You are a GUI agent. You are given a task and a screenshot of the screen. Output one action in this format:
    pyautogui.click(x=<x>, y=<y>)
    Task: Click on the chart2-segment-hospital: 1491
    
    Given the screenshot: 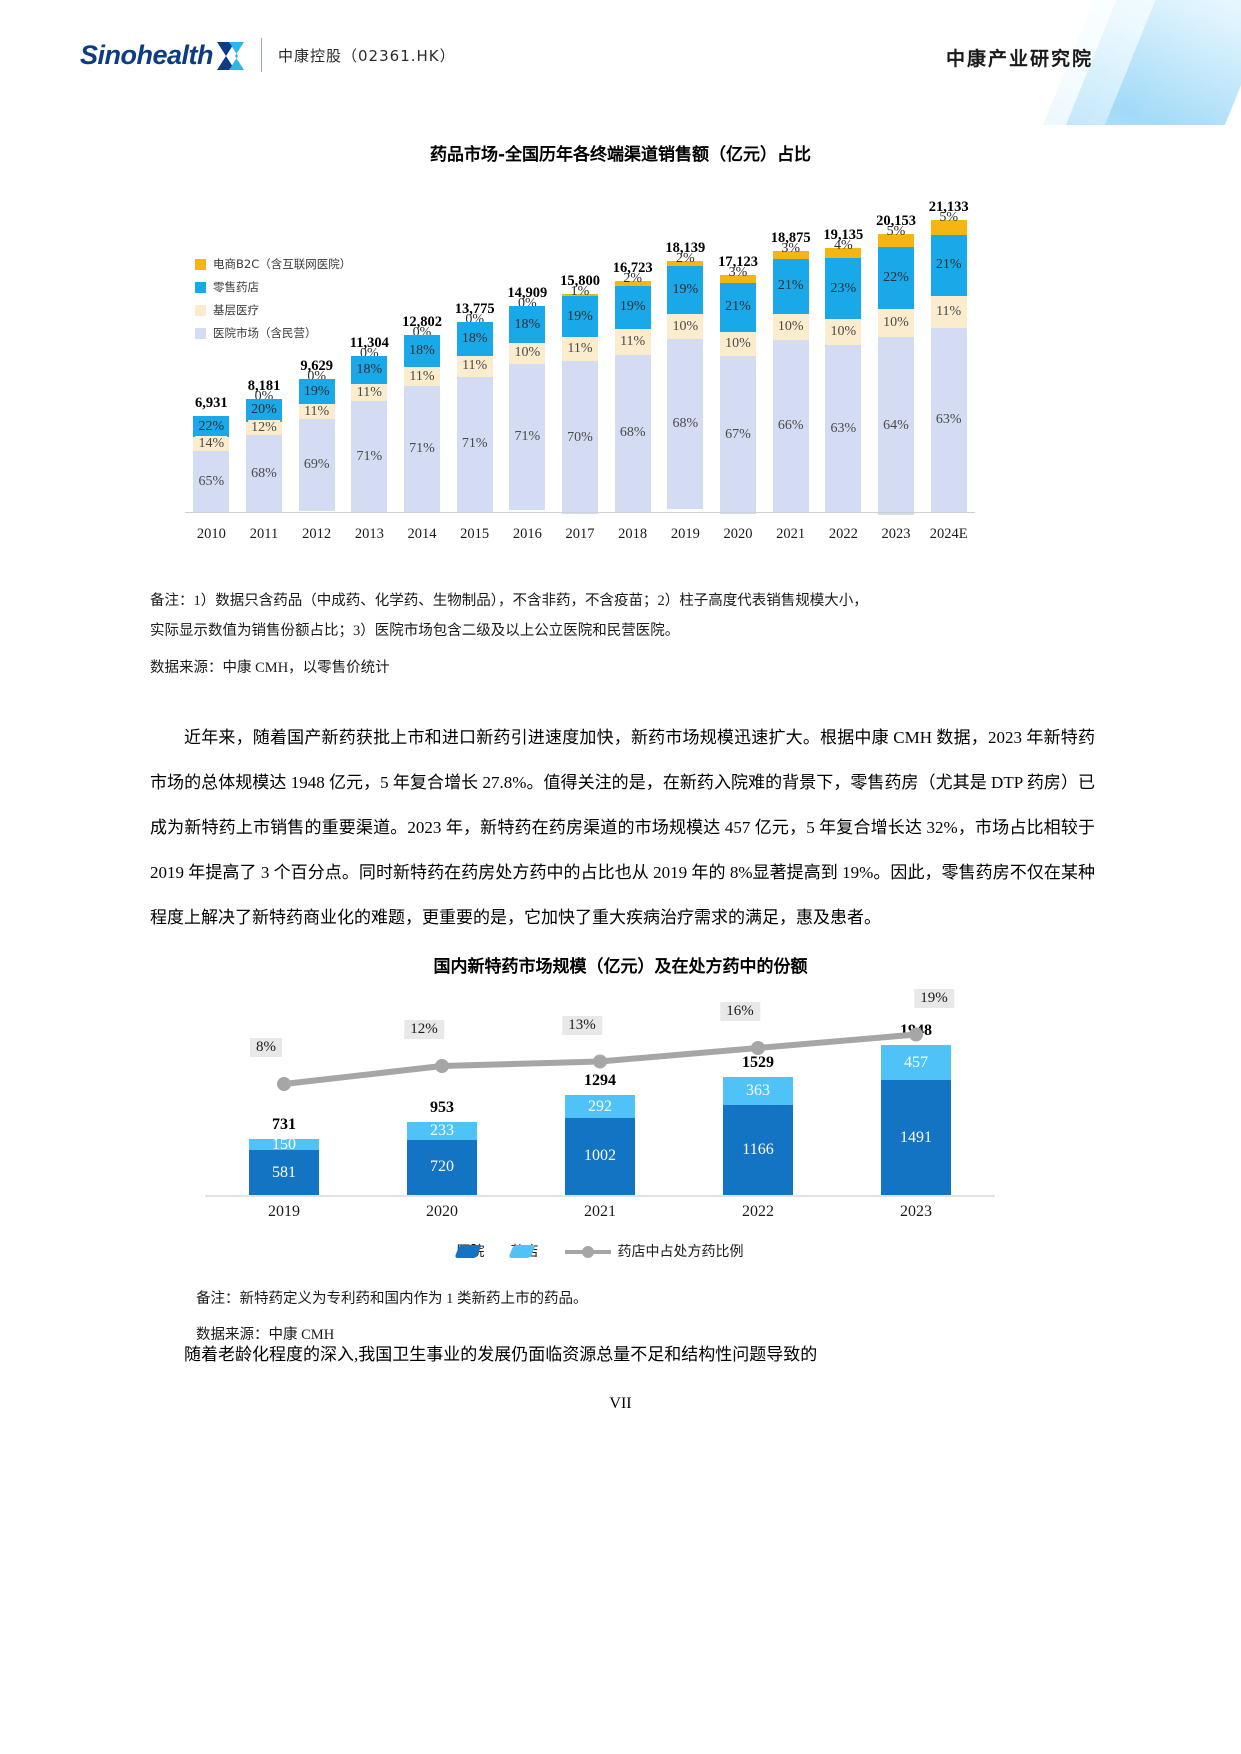 What is the action you would take?
    pyautogui.click(x=916, y=1137)
    